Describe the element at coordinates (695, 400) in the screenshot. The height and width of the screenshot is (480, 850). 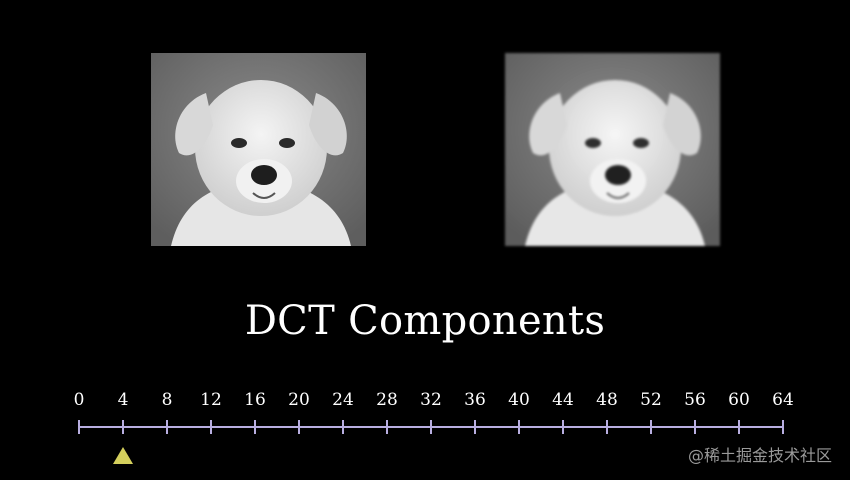
I see `slider-tick-label: 56` at that location.